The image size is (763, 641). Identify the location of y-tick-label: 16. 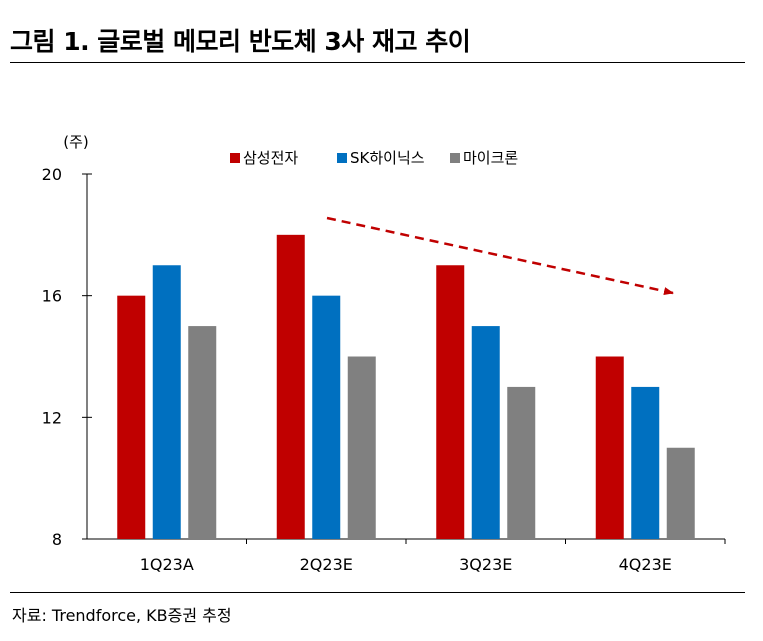
(52, 296).